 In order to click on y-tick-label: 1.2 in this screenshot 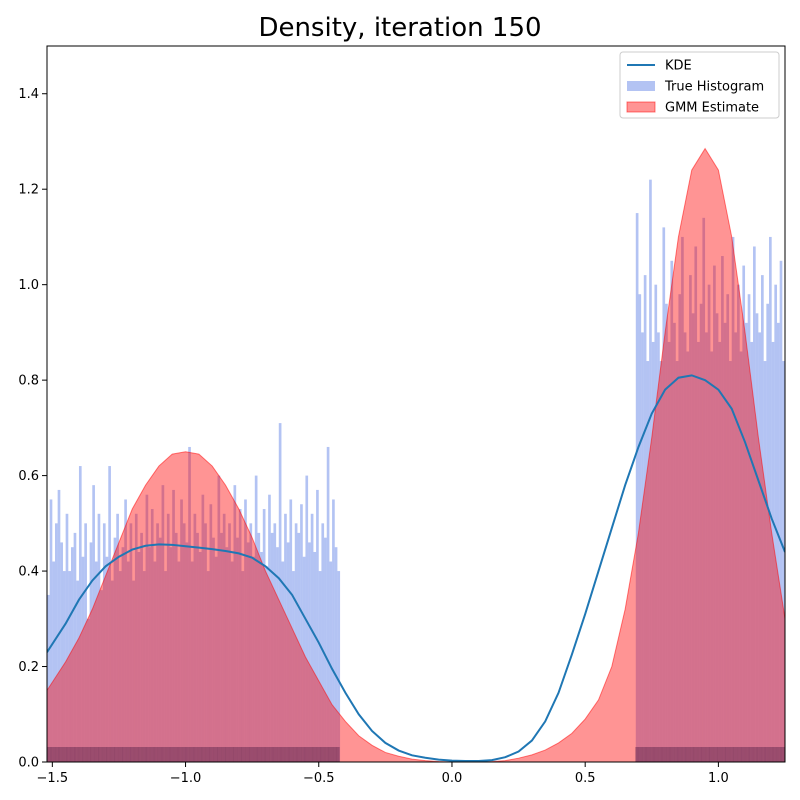, I will do `click(28, 190)`.